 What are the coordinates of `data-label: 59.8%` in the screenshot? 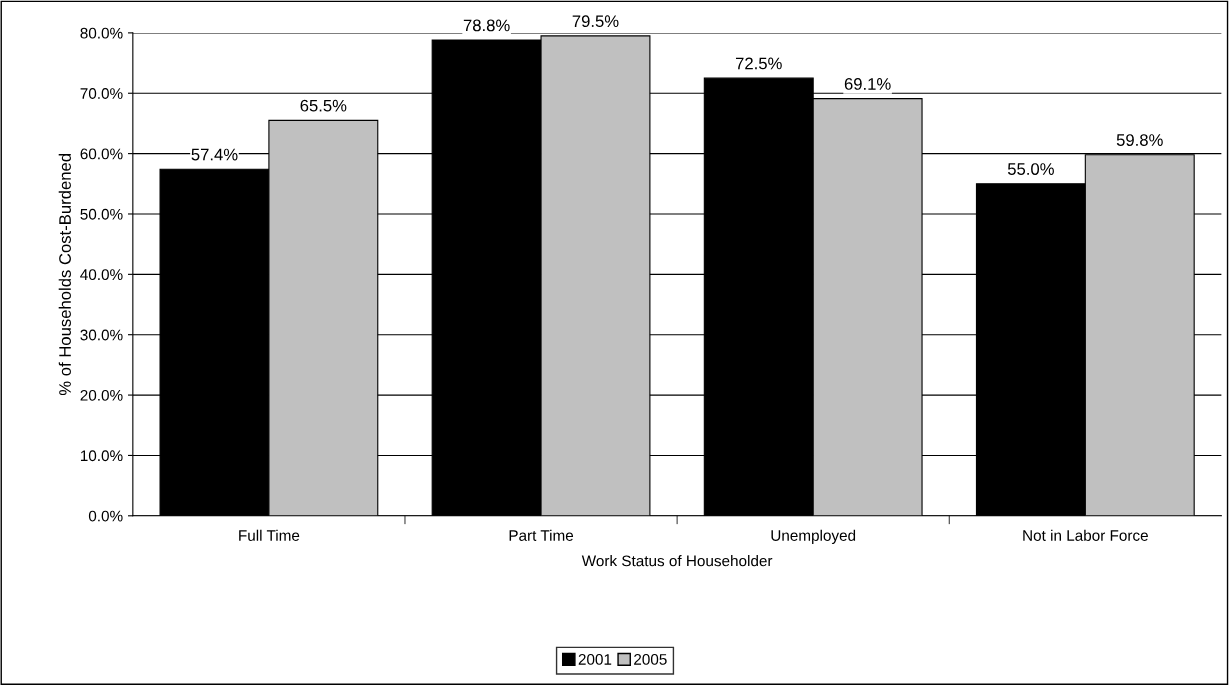 It's located at (1139, 140).